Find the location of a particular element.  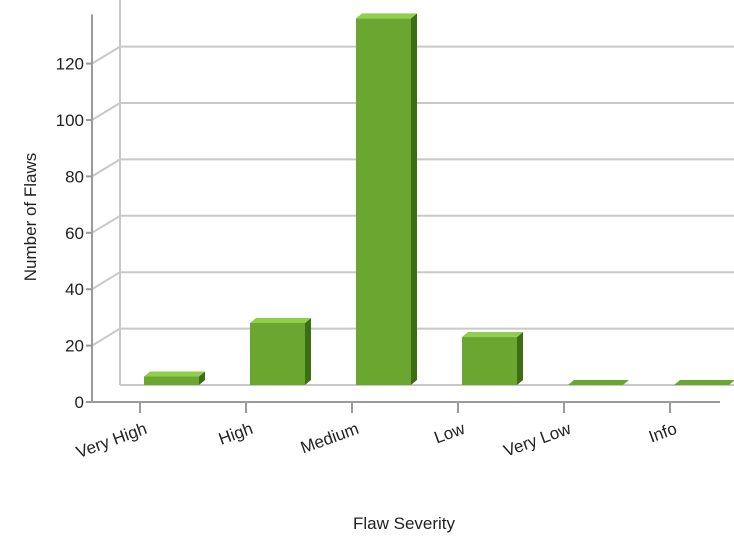

y-tick-label: 40 is located at coordinates (74, 289).